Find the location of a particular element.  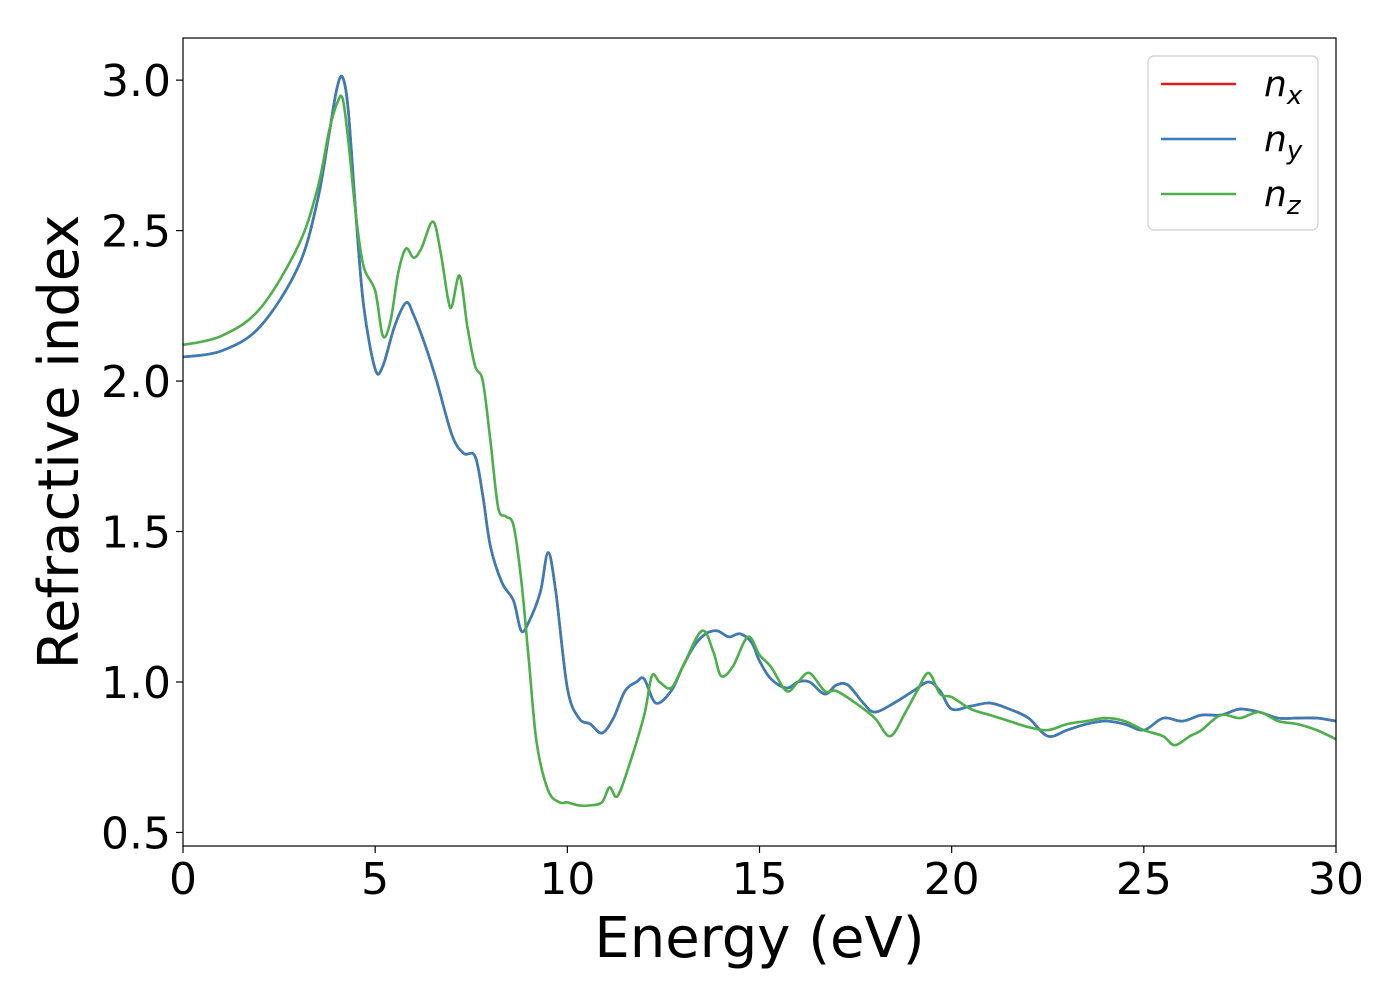

x-tick-label: 10 is located at coordinates (567, 879).